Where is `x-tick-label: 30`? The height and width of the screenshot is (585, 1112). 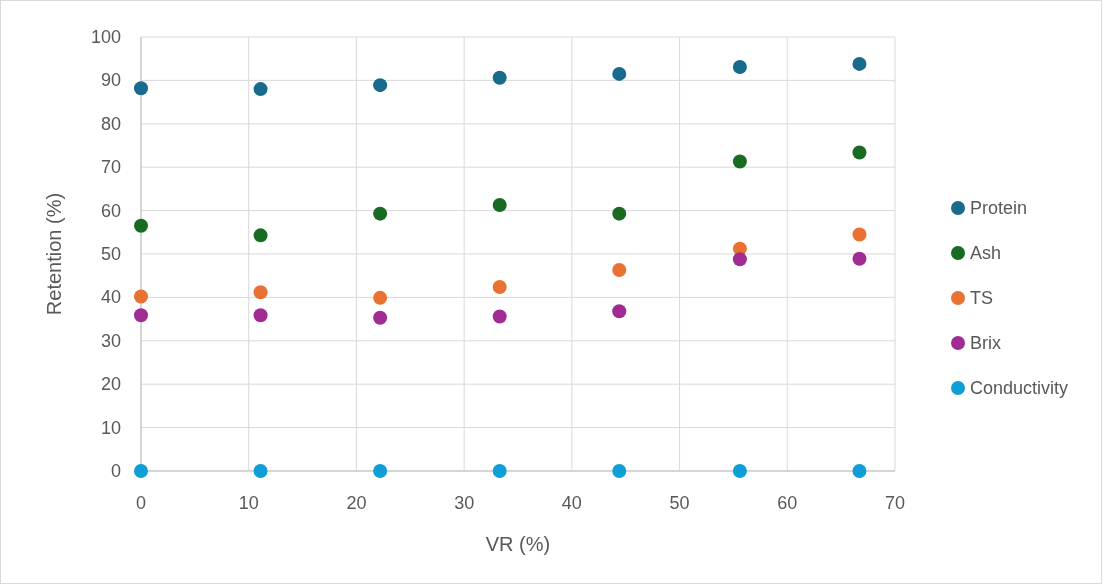
x-tick-label: 30 is located at coordinates (464, 503).